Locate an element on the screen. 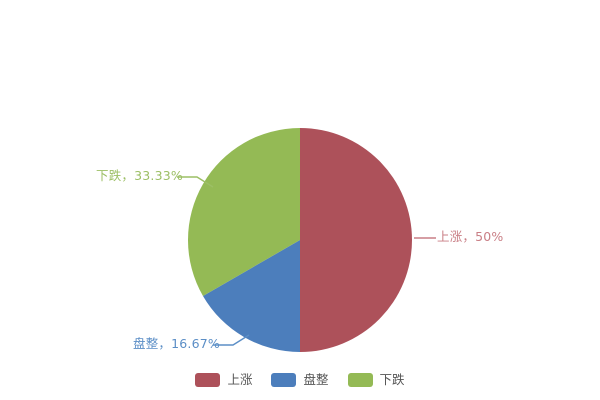 The width and height of the screenshot is (600, 400). pie-slice-down is located at coordinates (243, 212).